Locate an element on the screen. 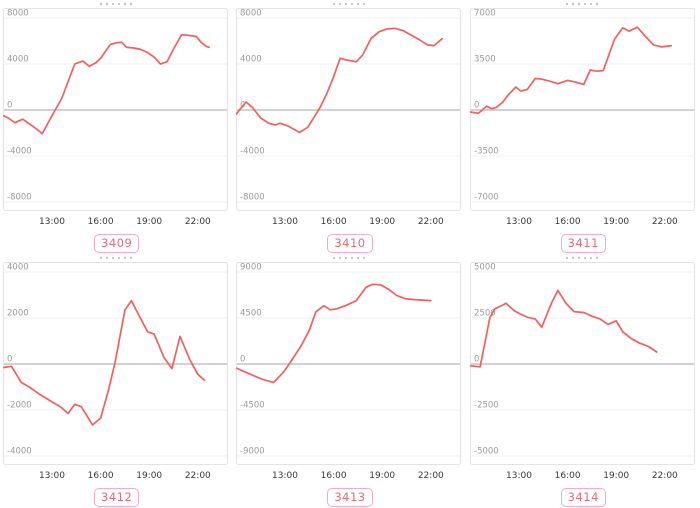 This screenshot has width=700, height=508. svg-text: -7000 is located at coordinates (486, 198).